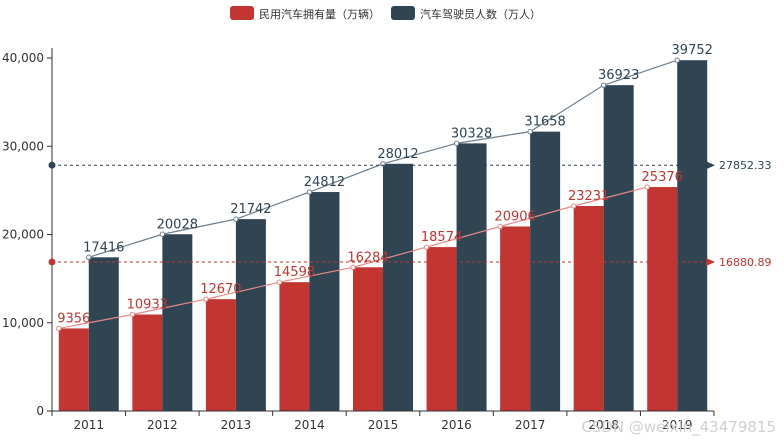 The image size is (784, 447). What do you see at coordinates (40, 411) in the screenshot?
I see `y-tick-label-0: 0` at bounding box center [40, 411].